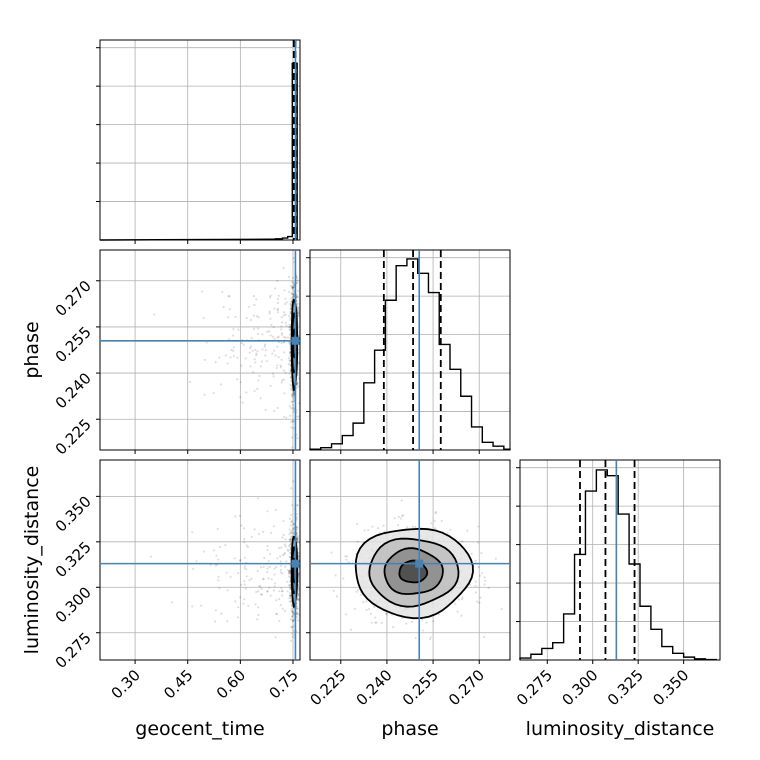 The image size is (760, 760). I want to click on panel-phase-vs-luminosity-distance: 0.225 0.240 0.255 0.270, so click(408, 584).